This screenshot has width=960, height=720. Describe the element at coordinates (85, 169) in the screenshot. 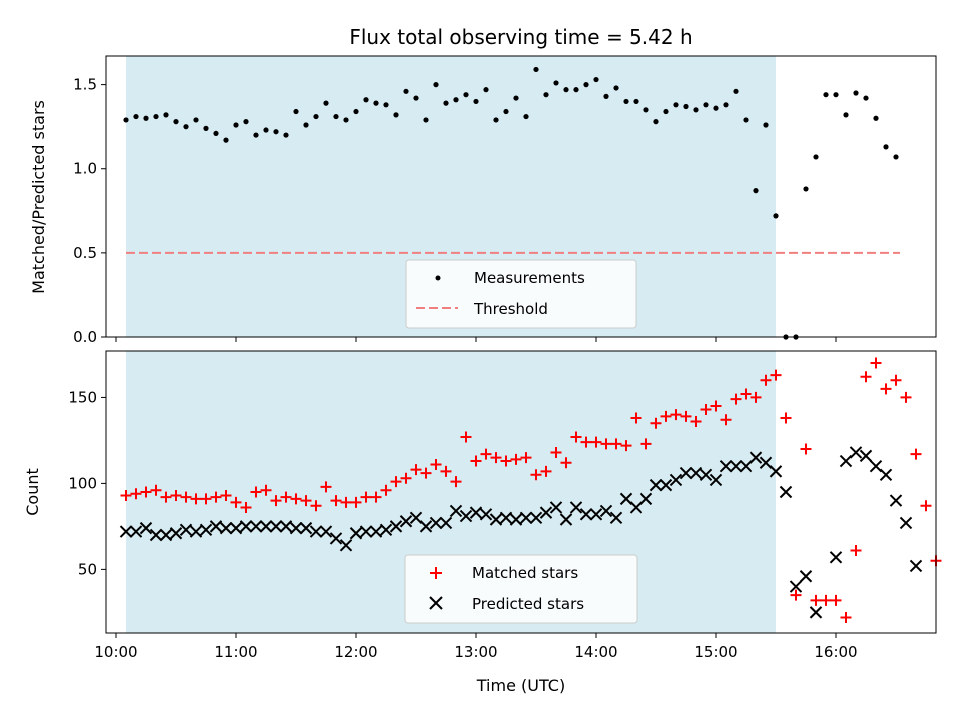

I see `y-tick-label: 1.0` at that location.